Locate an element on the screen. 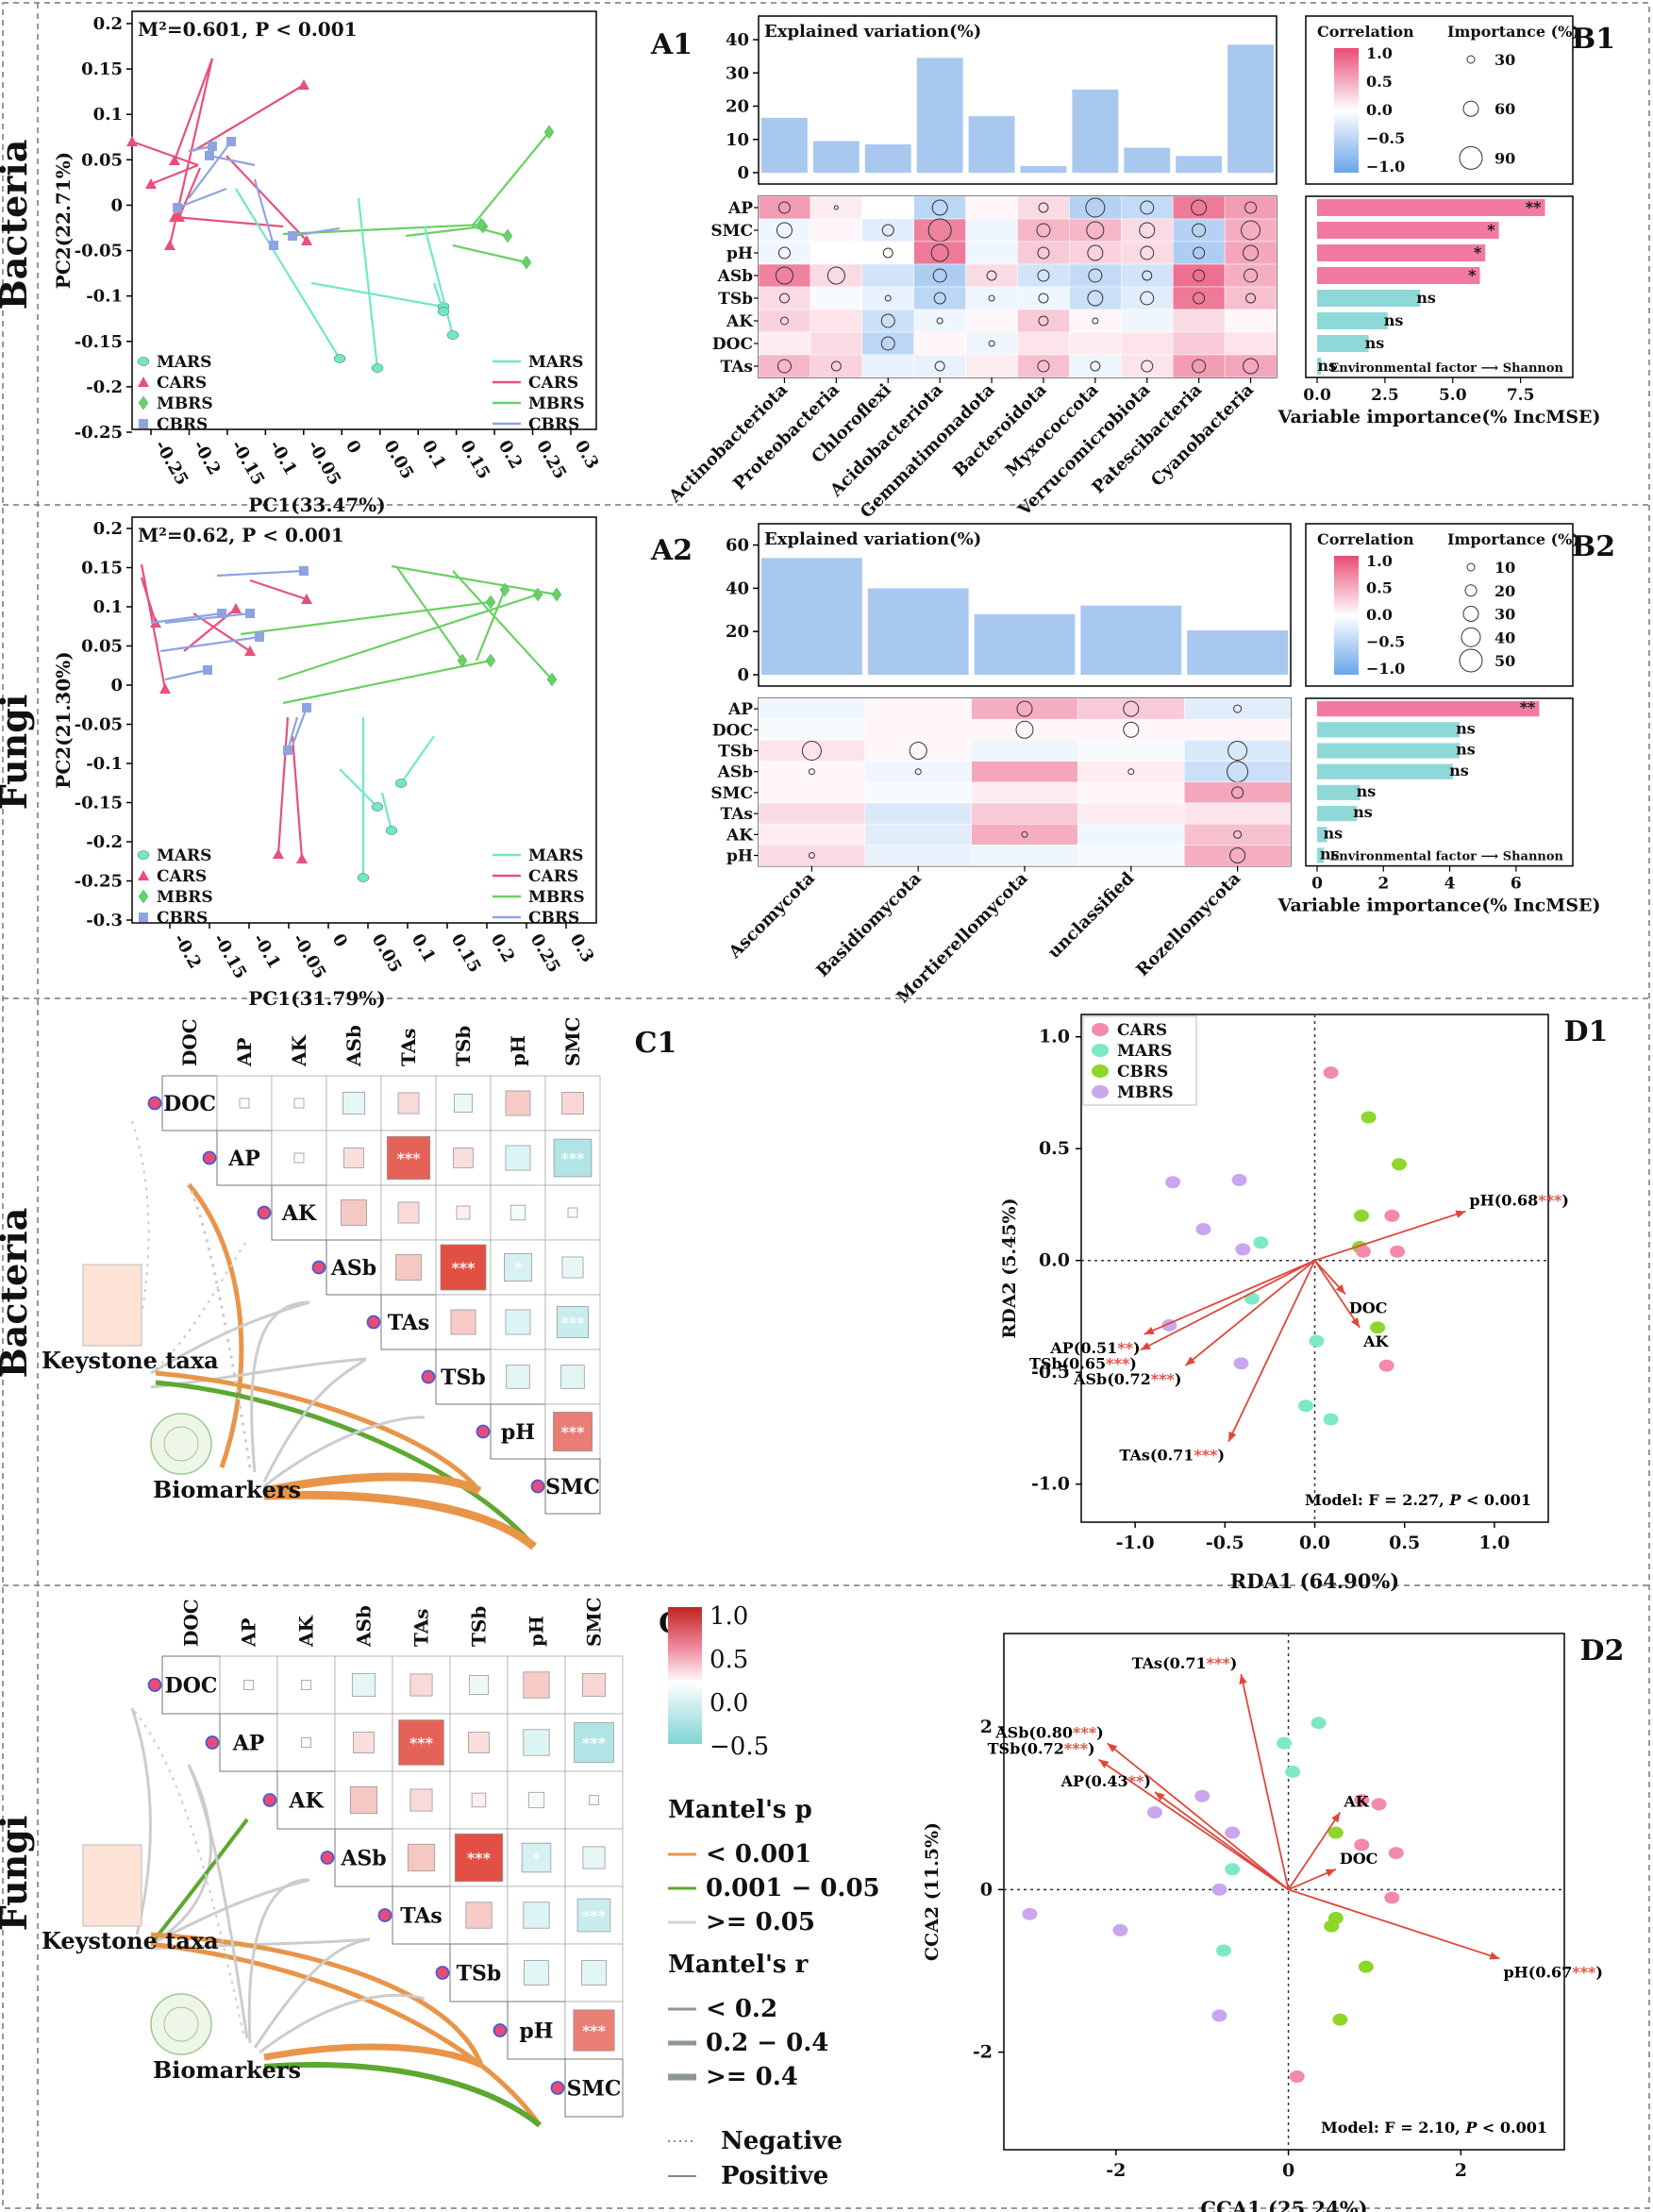 The width and height of the screenshot is (1653, 2212). arrowhead is located at coordinates (1331, 1873).